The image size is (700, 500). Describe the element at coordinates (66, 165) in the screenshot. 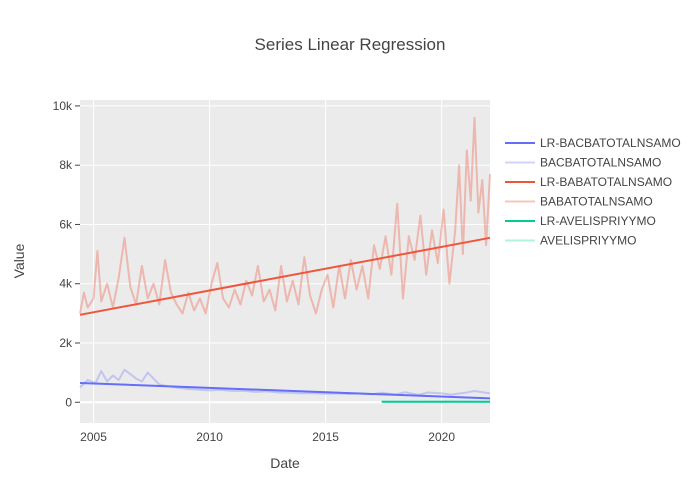

I see `y-tick-label: 8k` at that location.